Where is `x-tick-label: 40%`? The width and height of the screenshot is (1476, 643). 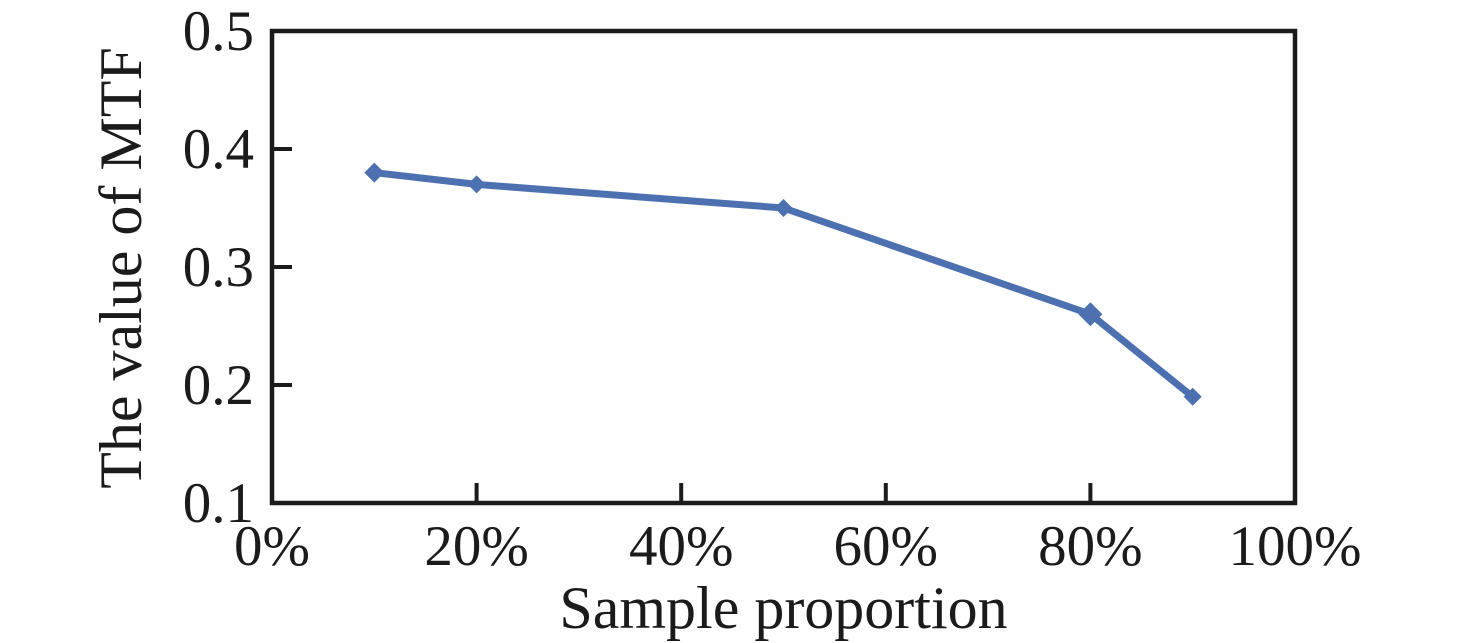
x-tick-label: 40% is located at coordinates (681, 546).